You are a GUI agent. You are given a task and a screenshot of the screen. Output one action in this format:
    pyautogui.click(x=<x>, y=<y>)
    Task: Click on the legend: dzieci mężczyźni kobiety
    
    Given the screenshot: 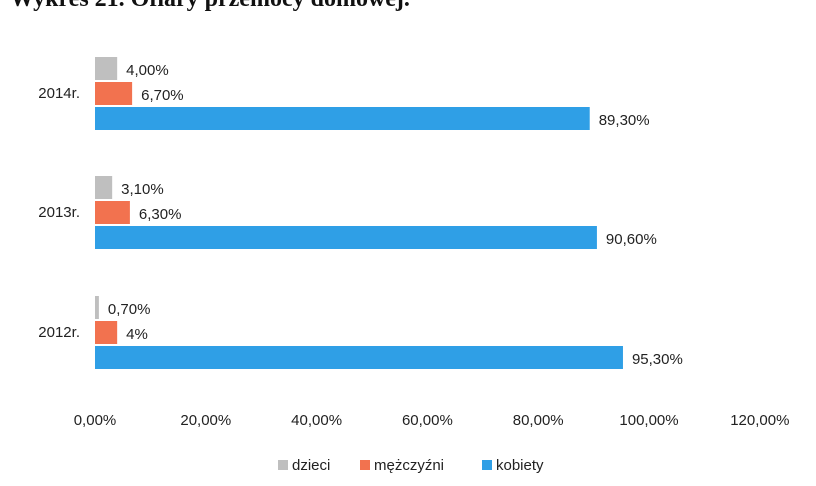 What is the action you would take?
    pyautogui.click(x=411, y=465)
    